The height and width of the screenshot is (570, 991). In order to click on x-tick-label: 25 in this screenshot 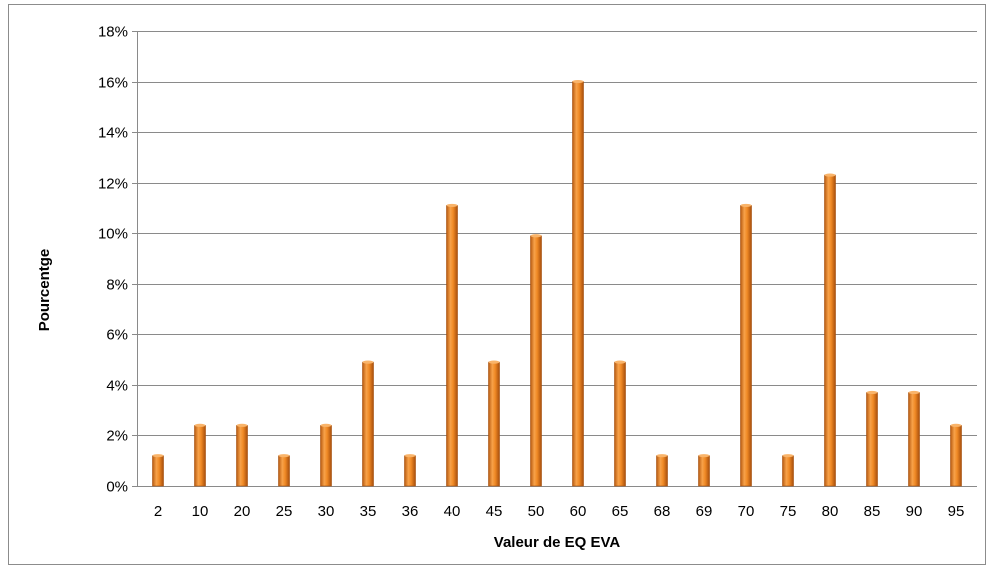, I will do `click(284, 511)`.